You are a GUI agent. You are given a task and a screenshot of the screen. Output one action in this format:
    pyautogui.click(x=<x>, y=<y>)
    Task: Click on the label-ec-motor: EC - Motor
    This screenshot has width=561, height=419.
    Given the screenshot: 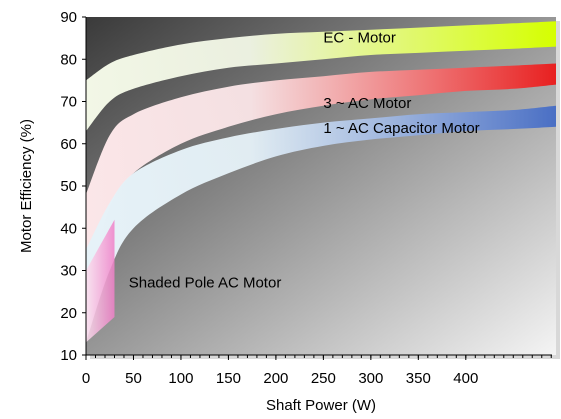 What is the action you would take?
    pyautogui.click(x=359, y=37)
    